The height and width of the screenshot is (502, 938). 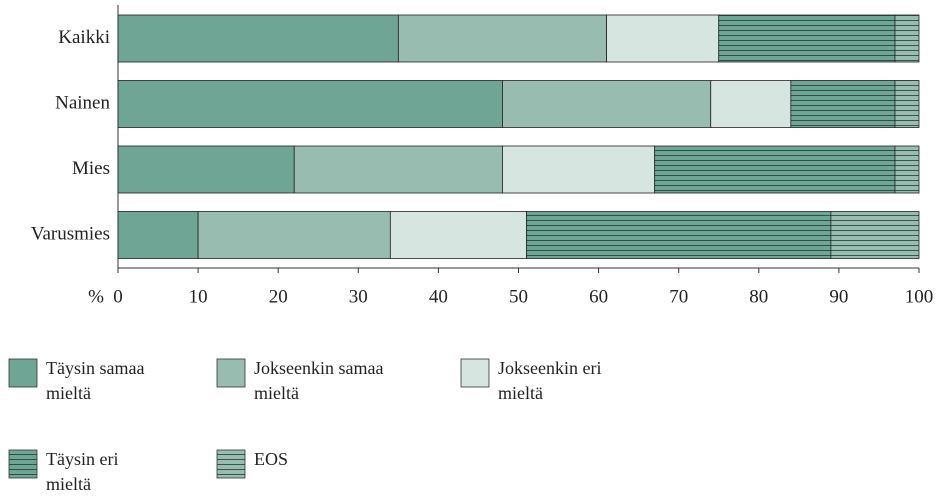 What do you see at coordinates (598, 296) in the screenshot?
I see `x-tick-label: 60` at bounding box center [598, 296].